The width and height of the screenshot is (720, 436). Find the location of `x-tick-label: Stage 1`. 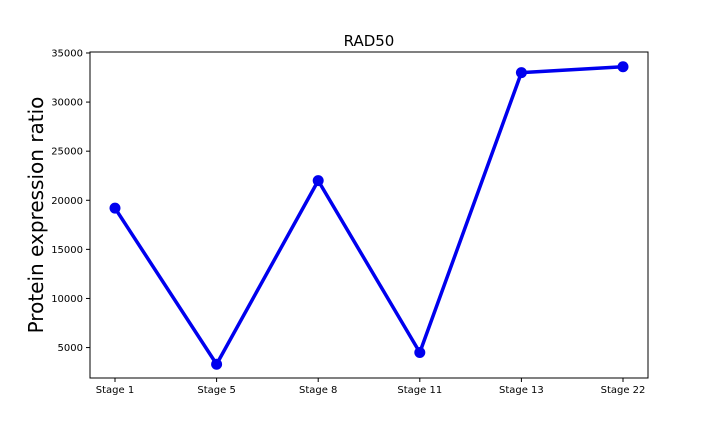

x-tick-label: Stage 1 is located at coordinates (115, 390).